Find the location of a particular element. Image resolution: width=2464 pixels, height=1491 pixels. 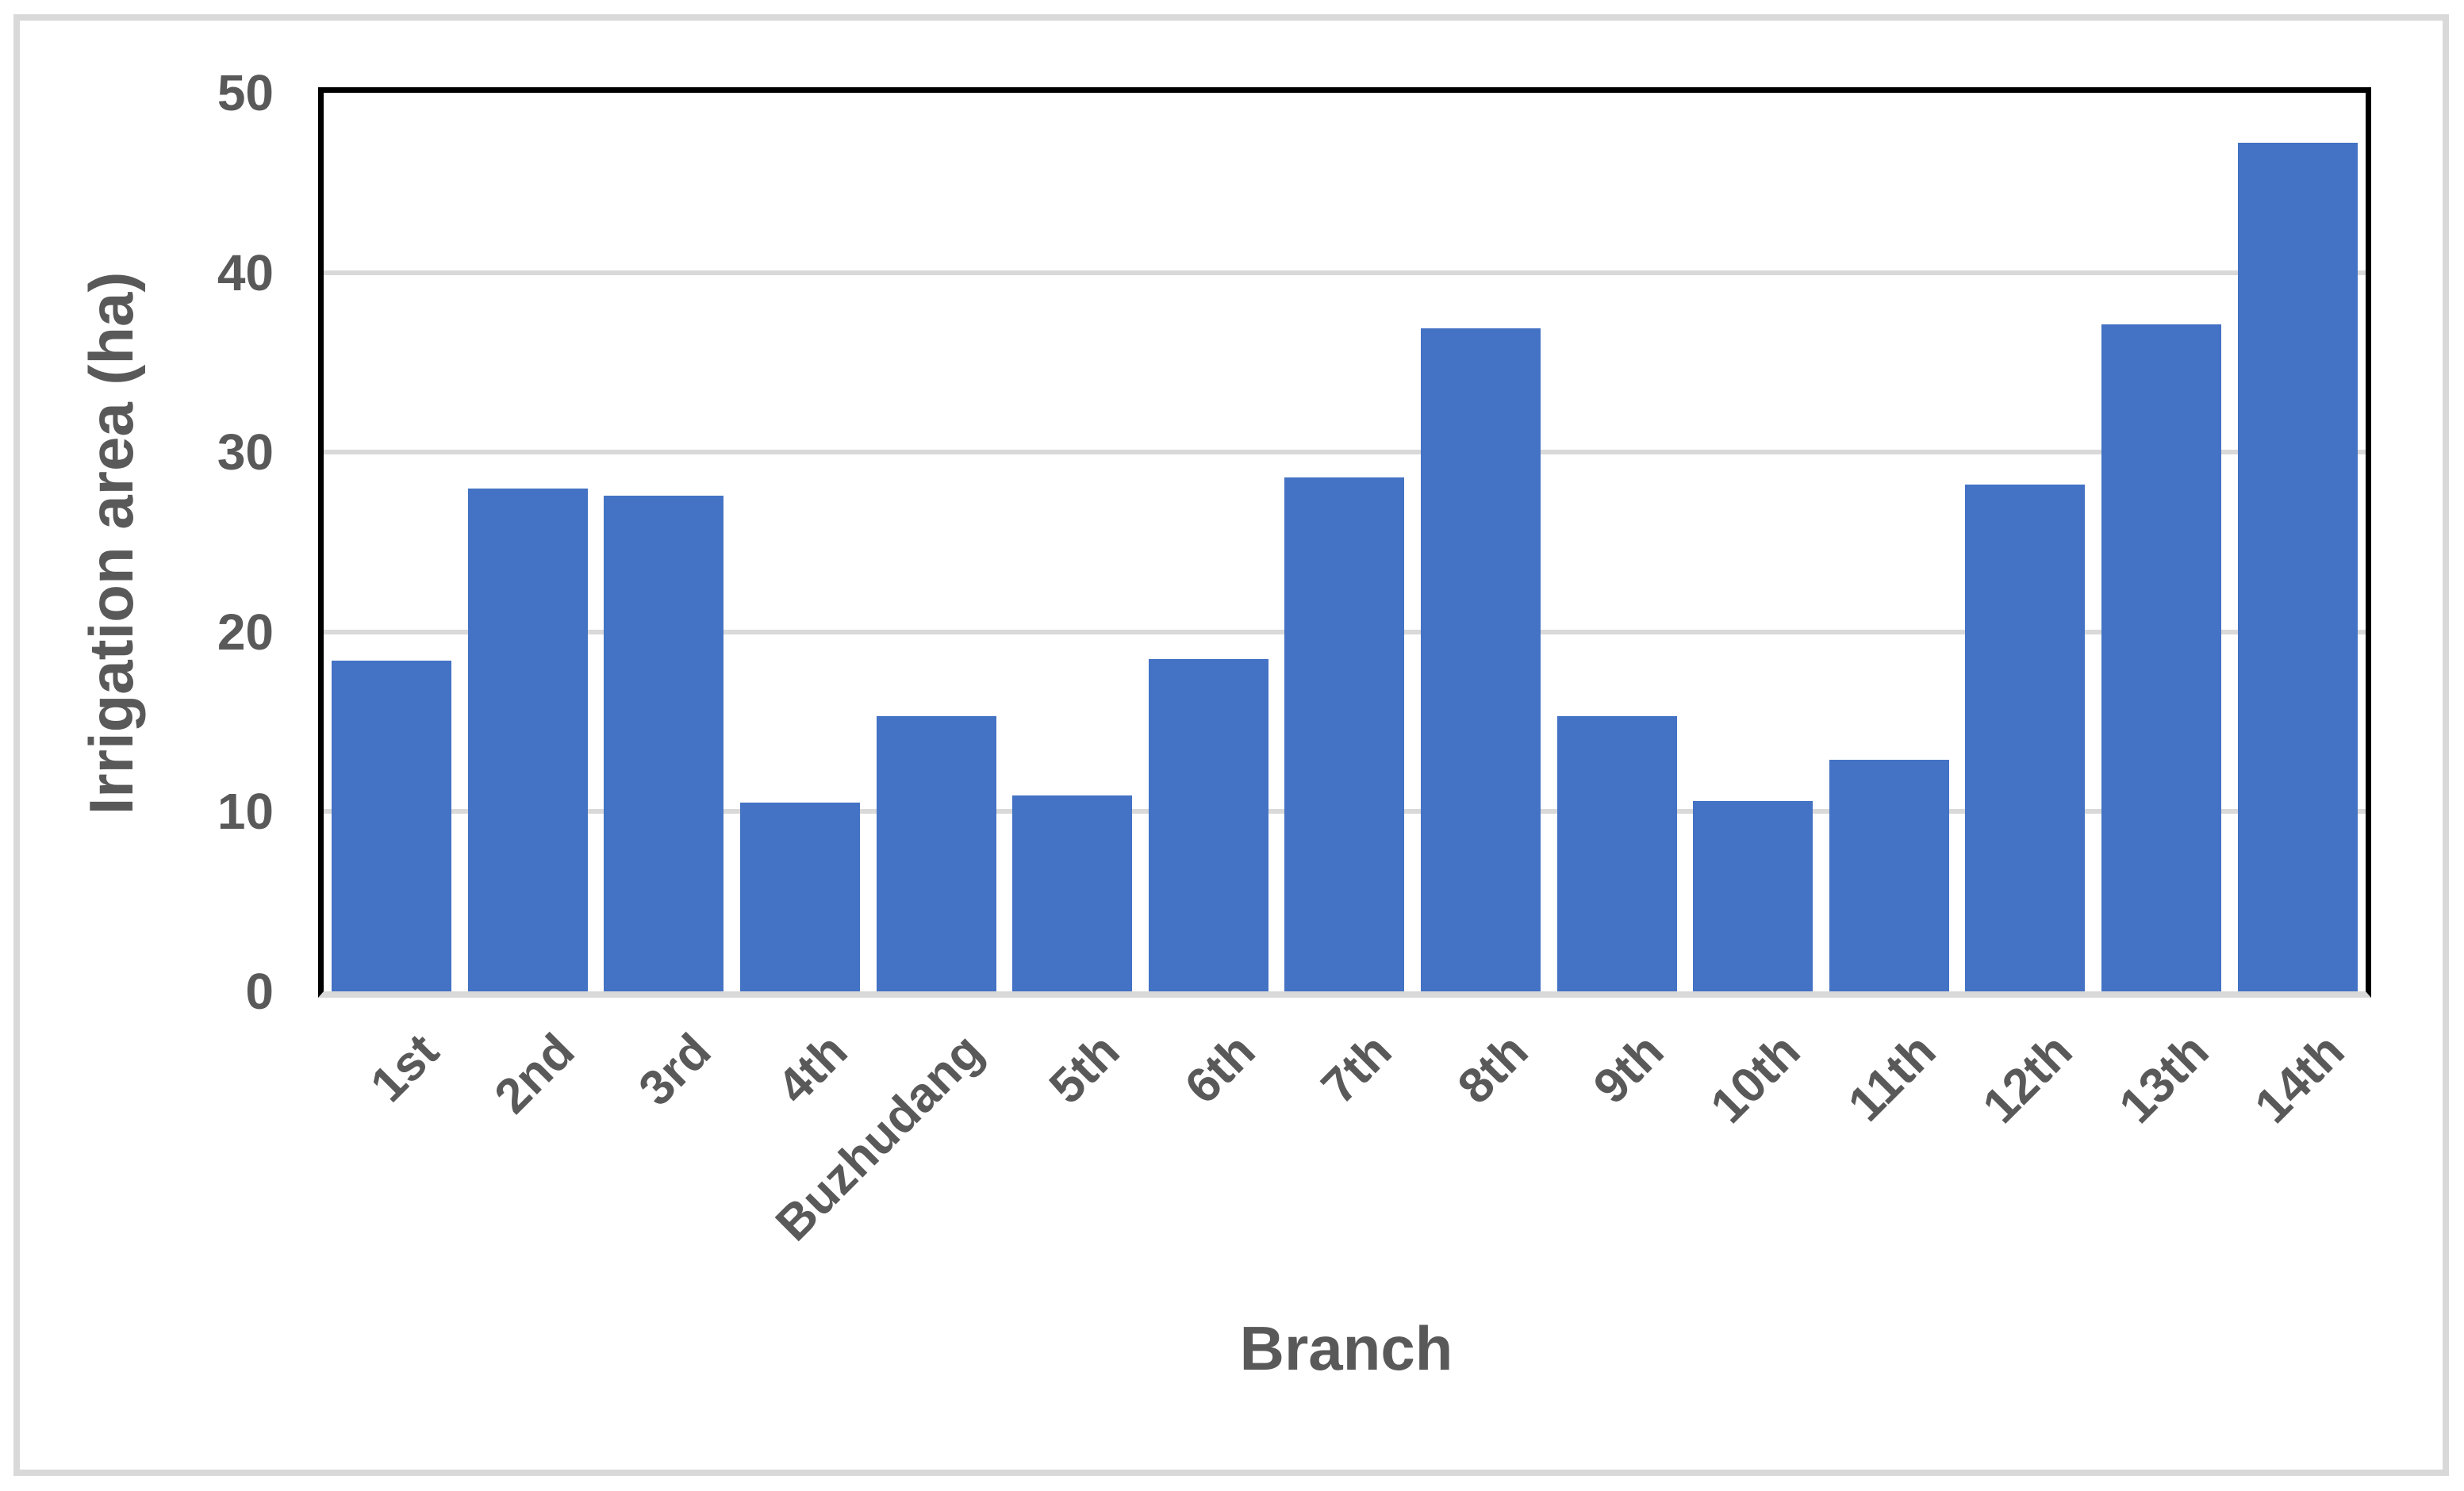

bar-11th is located at coordinates (1889, 875).